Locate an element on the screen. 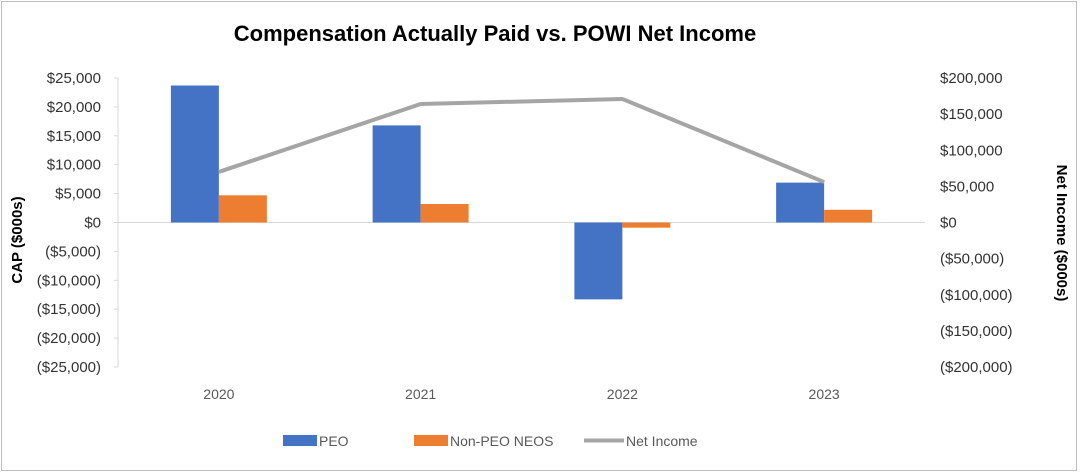 The height and width of the screenshot is (474, 1080). bar-non-peo-neos-2020 is located at coordinates (242, 209).